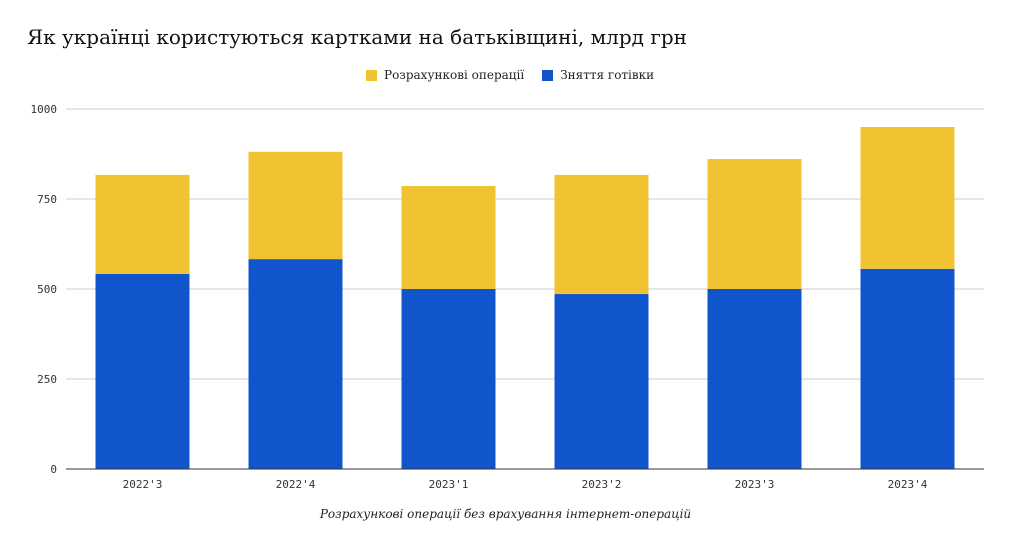 The width and height of the screenshot is (1011, 549). Describe the element at coordinates (454, 75) in the screenshot. I see `legend-label-payments: Розрахункові операції` at that location.